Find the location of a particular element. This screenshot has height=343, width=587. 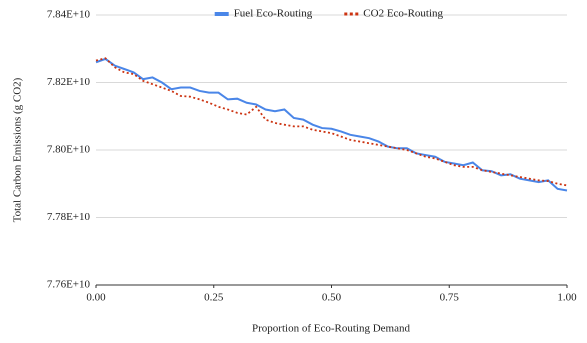

x-axis-title: Proportion of Eco-Routing Demand is located at coordinates (331, 329).